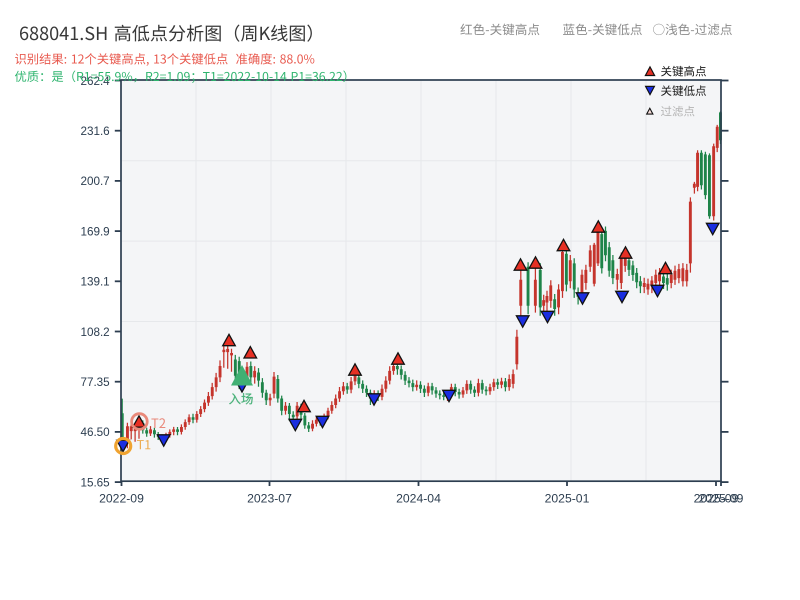  Describe the element at coordinates (95, 81) in the screenshot. I see `svg-text: 262.4` at that location.